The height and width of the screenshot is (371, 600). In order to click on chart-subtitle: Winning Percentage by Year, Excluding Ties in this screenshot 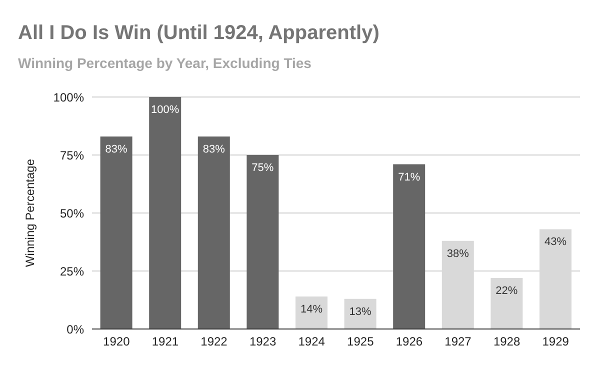, I will do `click(165, 63)`.